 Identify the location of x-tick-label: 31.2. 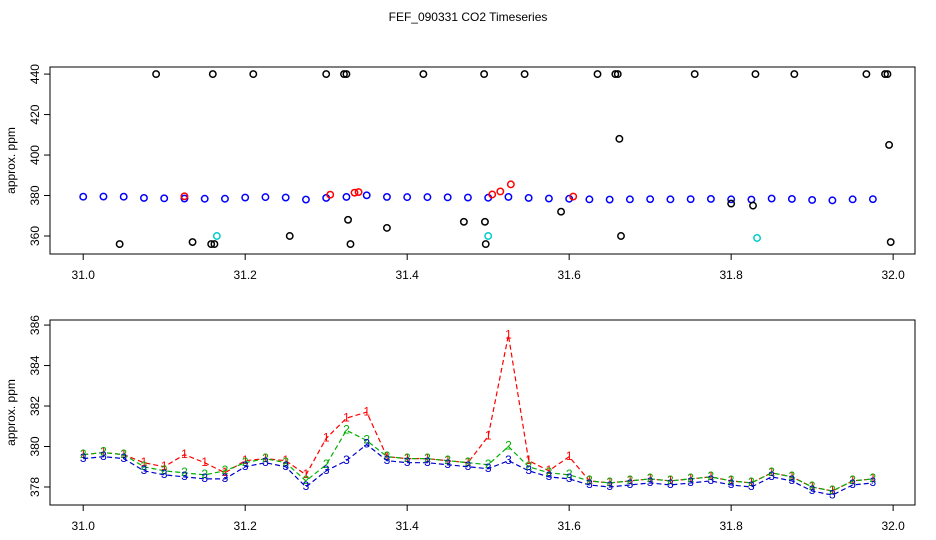
(246, 275).